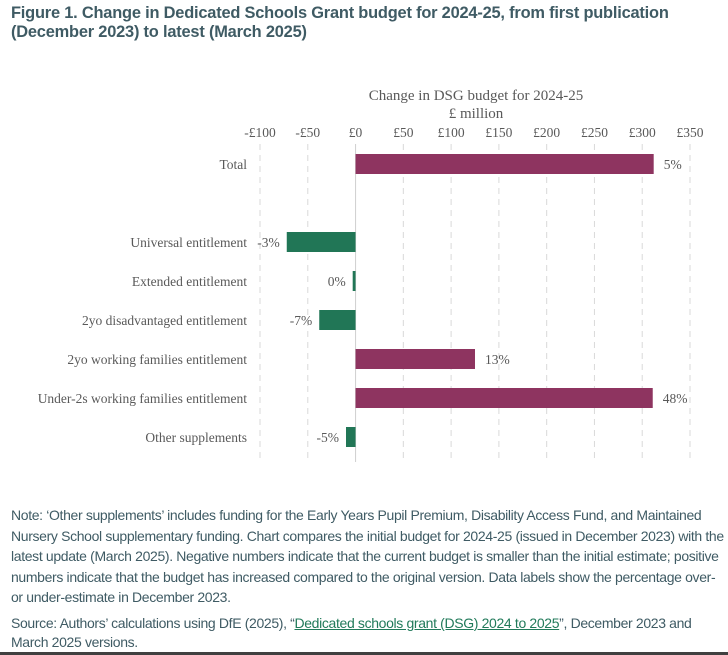  Describe the element at coordinates (474, 132) in the screenshot. I see `x-axis-ticks: -£100 -£50 £0 £50 £100 £150 £200 £250 £300 £350` at that location.